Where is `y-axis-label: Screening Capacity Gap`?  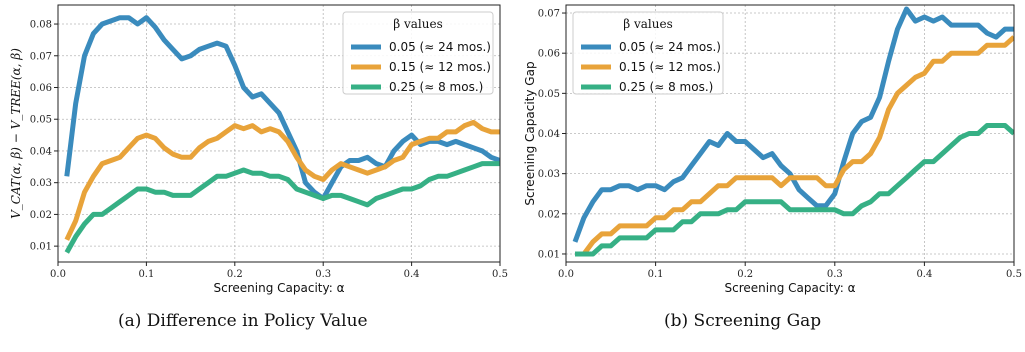 y-axis-label: Screening Capacity Gap is located at coordinates (530, 133).